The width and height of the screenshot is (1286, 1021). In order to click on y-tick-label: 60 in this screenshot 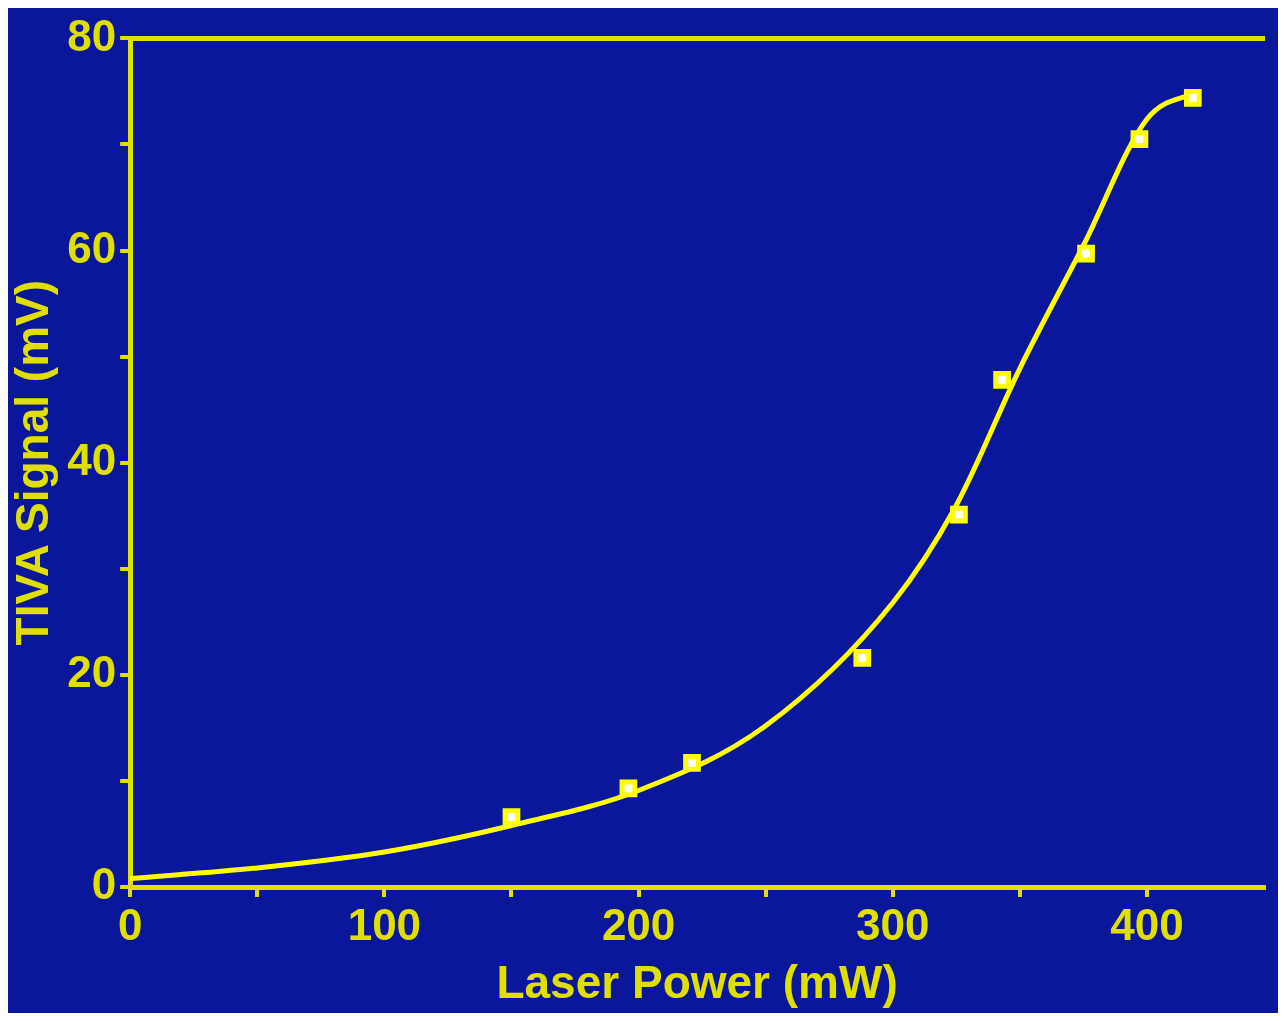, I will do `click(92, 247)`.